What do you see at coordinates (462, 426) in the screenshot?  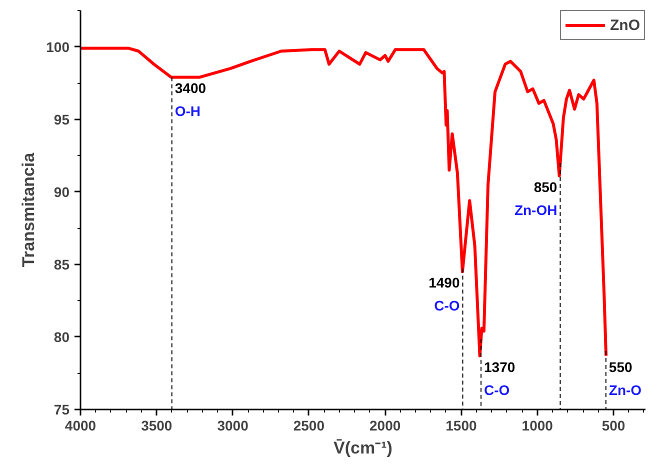 I see `x-tick-label: 1500` at bounding box center [462, 426].